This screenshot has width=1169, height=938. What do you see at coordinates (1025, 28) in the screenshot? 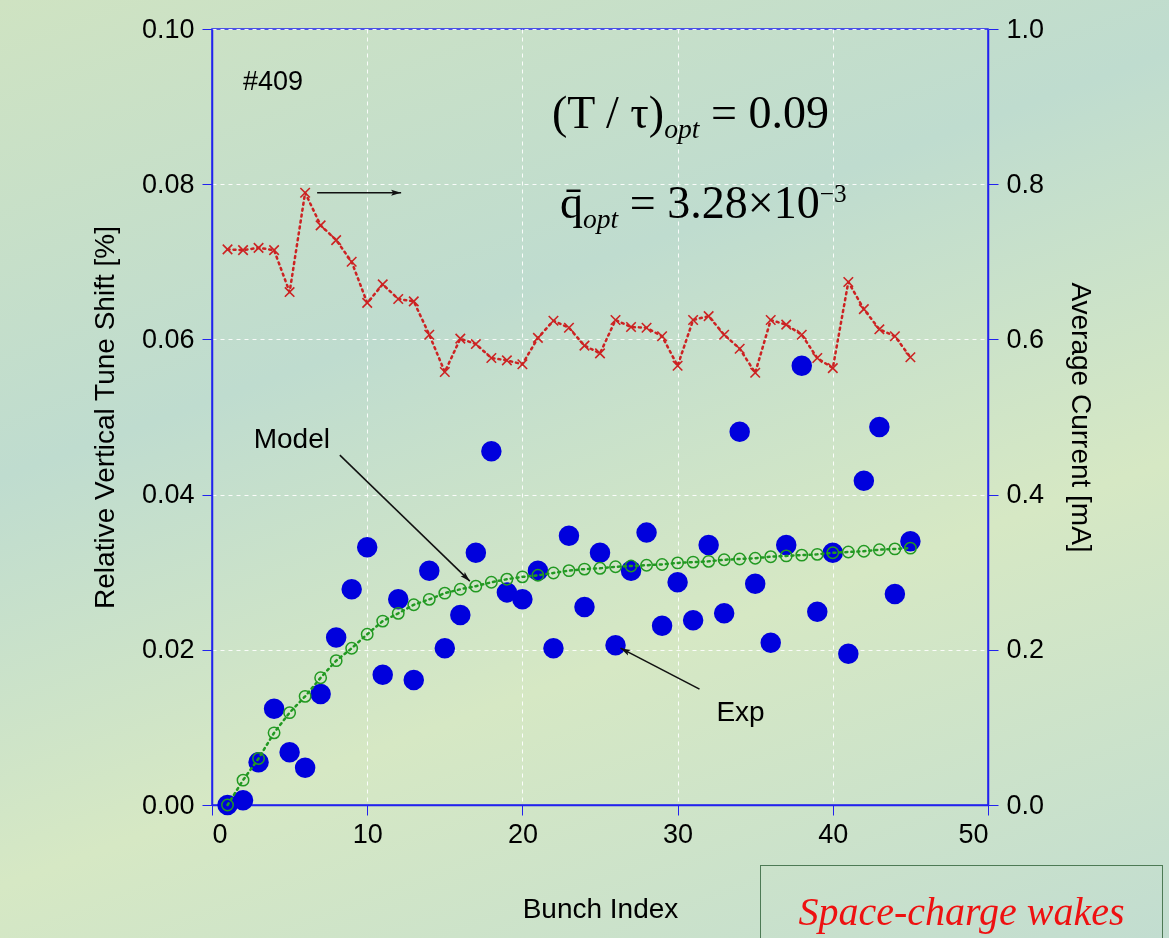
I see `y2-tick-label: 1.0` at bounding box center [1025, 28].